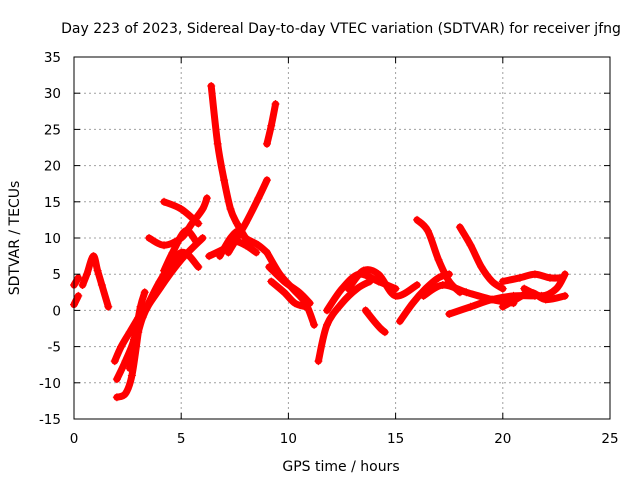 This screenshot has width=640, height=480. Describe the element at coordinates (54, 348) in the screenshot. I see `y-tick-label: -5` at that location.